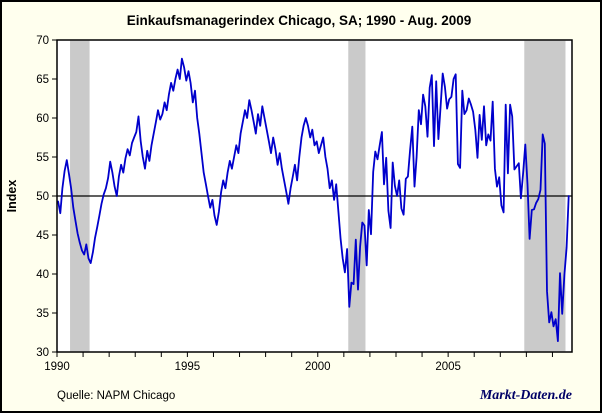 The image size is (602, 413). Describe the element at coordinates (116, 396) in the screenshot. I see `source-note: Quelle: NAPM Chicago` at that location.